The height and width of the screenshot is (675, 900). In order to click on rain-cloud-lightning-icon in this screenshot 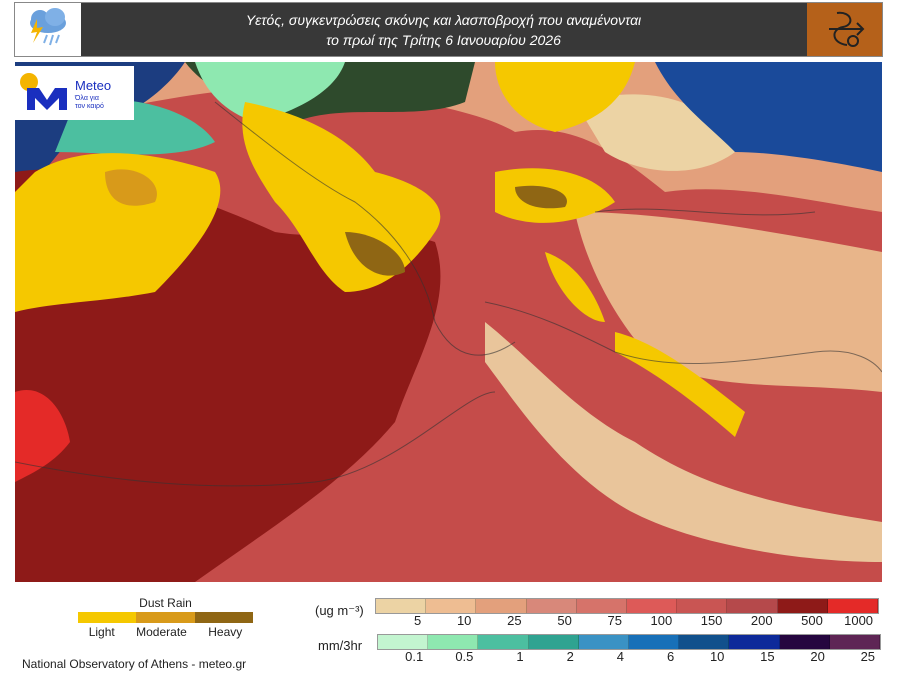, I will do `click(48, 29)`.